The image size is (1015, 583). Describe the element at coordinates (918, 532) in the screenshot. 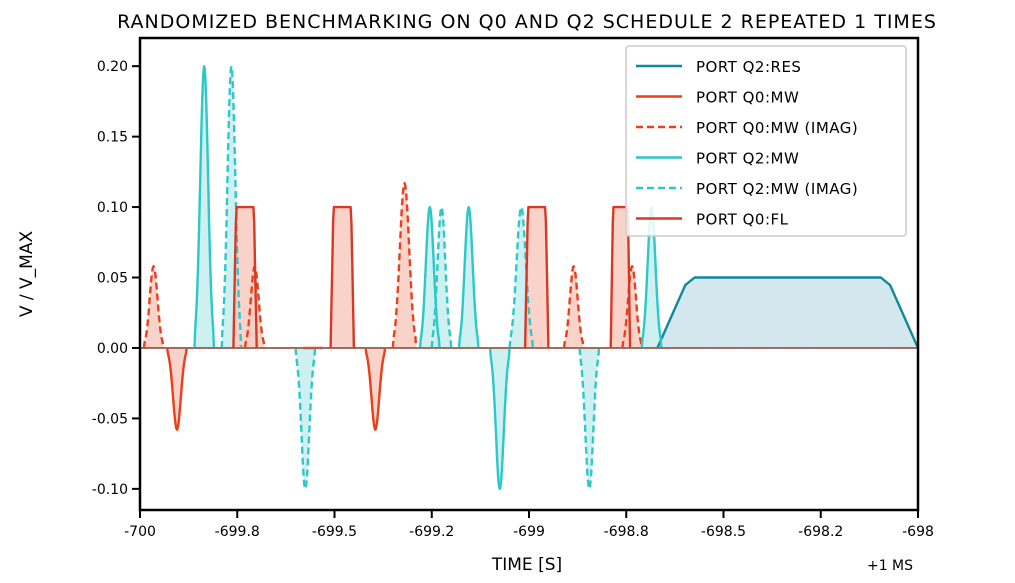

I see `x-tick-label: -698` at that location.